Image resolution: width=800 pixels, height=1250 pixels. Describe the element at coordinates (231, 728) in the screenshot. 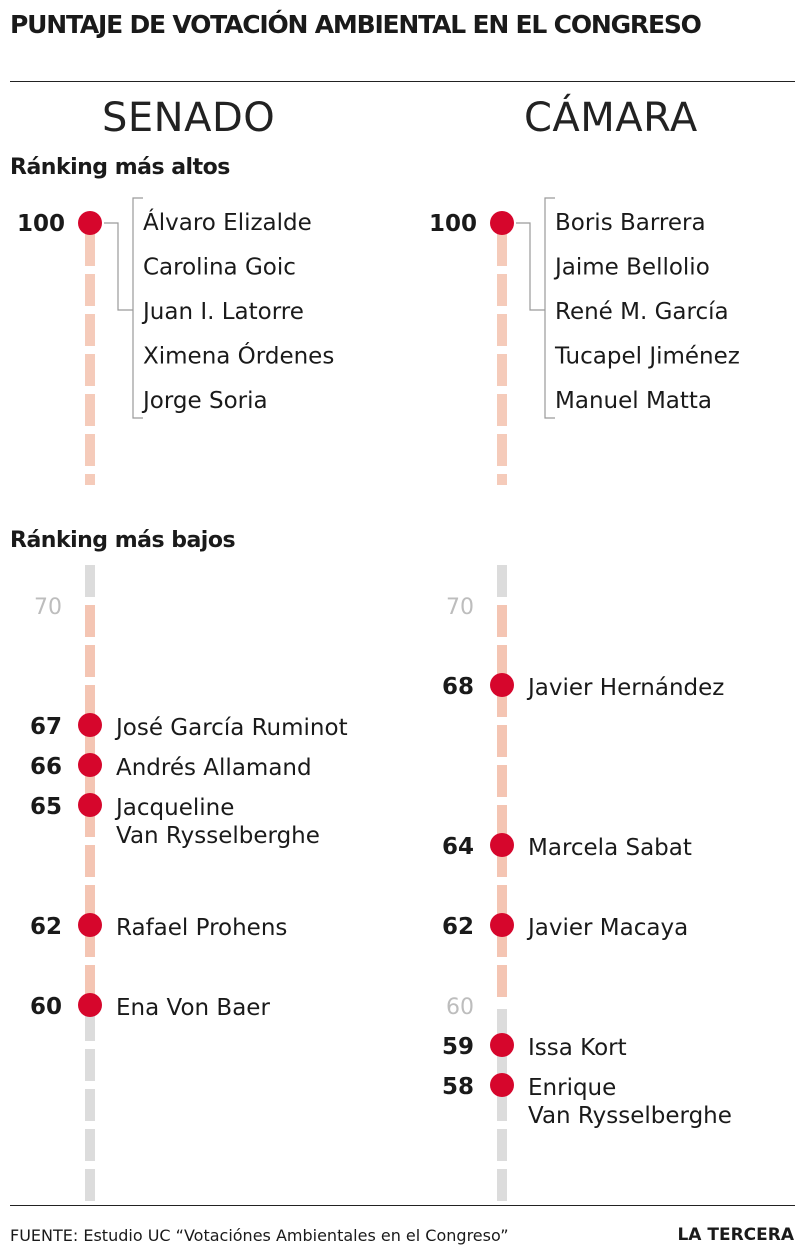

I see `senado-point-name-67-1: José García Ruminot` at that location.